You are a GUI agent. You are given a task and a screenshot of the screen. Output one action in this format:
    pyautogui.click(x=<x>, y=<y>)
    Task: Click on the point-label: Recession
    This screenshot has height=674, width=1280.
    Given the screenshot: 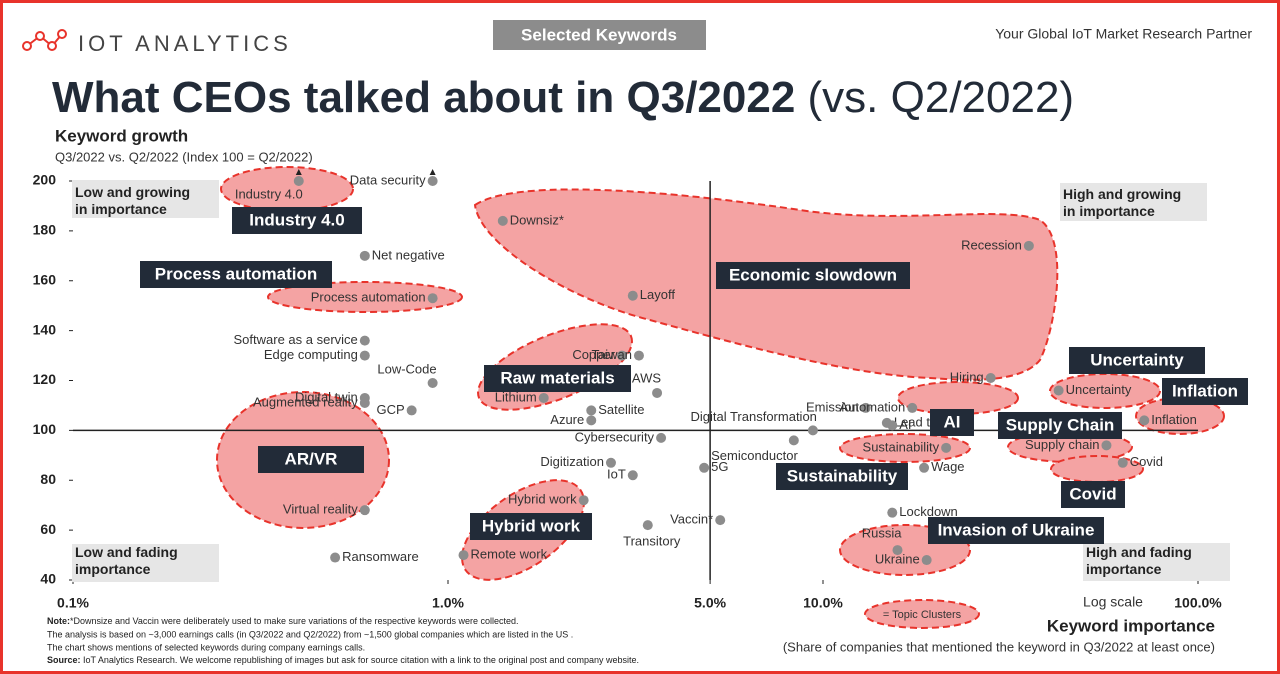 What is the action you would take?
    pyautogui.click(x=991, y=244)
    